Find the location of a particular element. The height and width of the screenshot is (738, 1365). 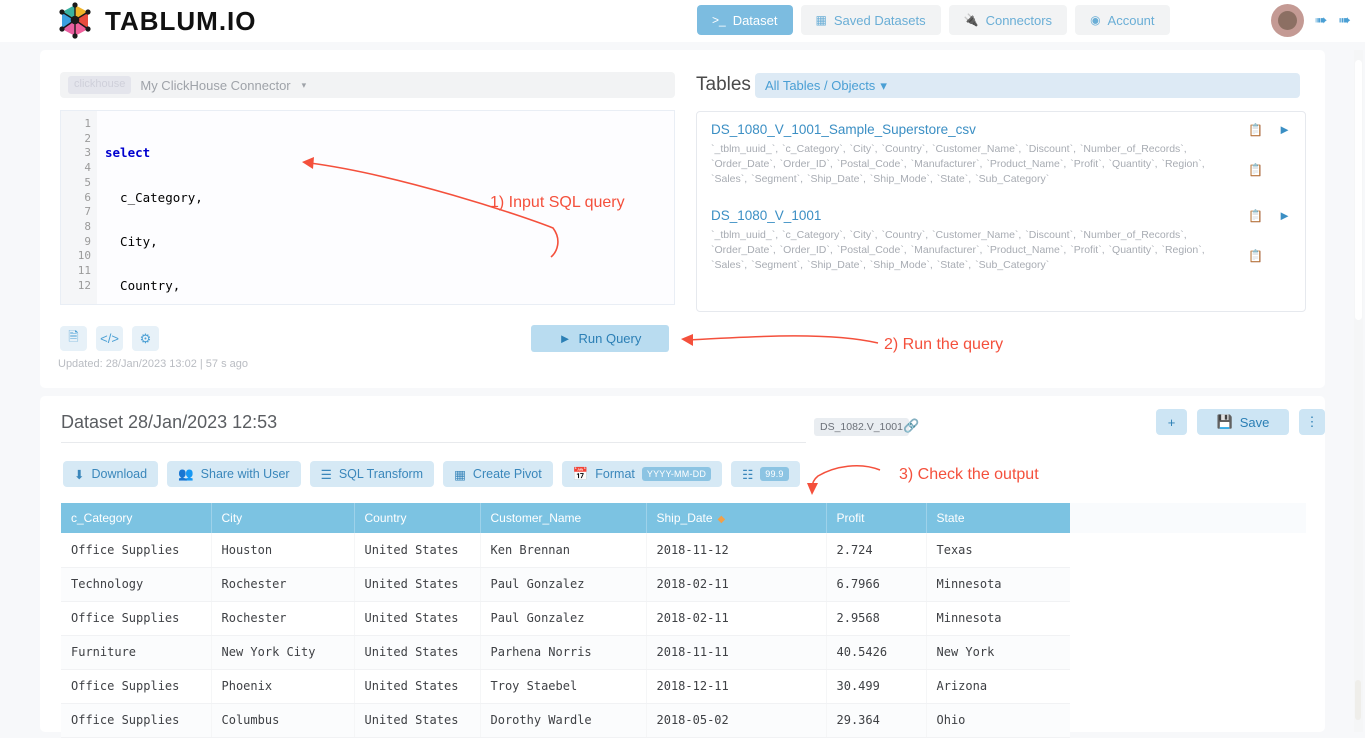

download-icon: ⬇ is located at coordinates (79, 474).